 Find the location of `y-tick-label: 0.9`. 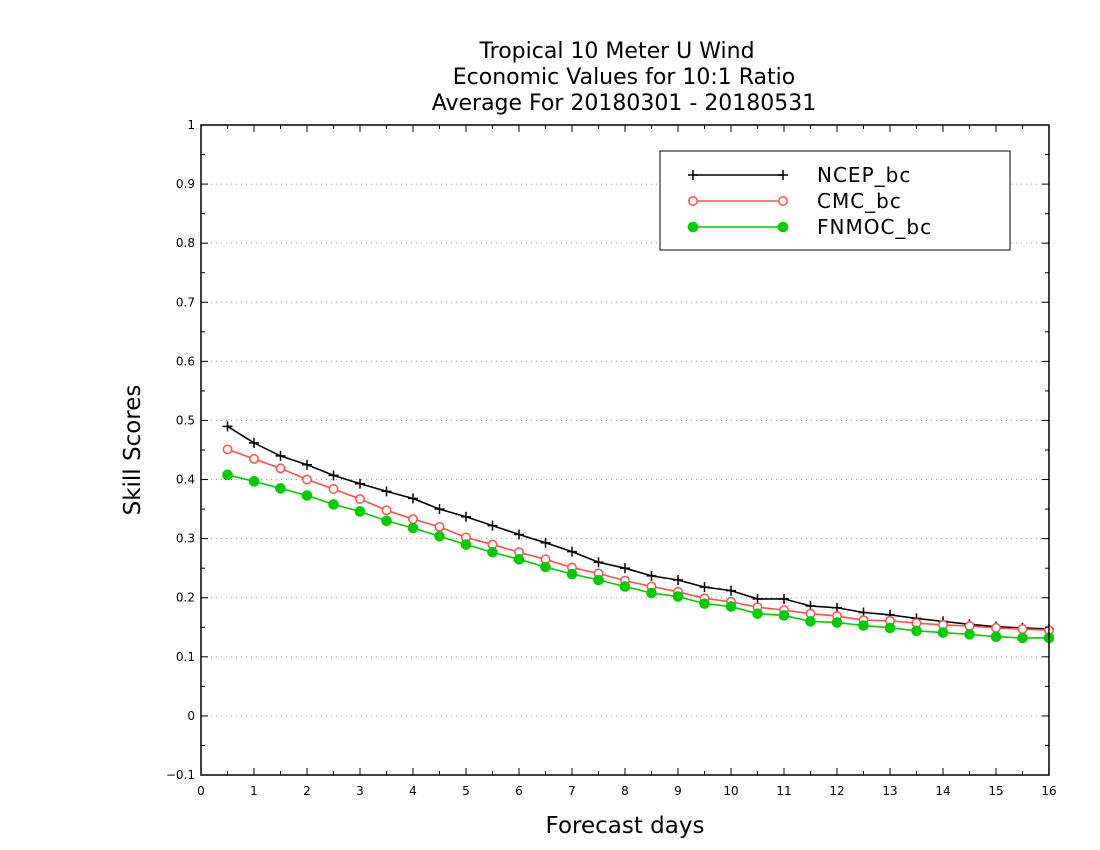

y-tick-label: 0.9 is located at coordinates (185, 184).